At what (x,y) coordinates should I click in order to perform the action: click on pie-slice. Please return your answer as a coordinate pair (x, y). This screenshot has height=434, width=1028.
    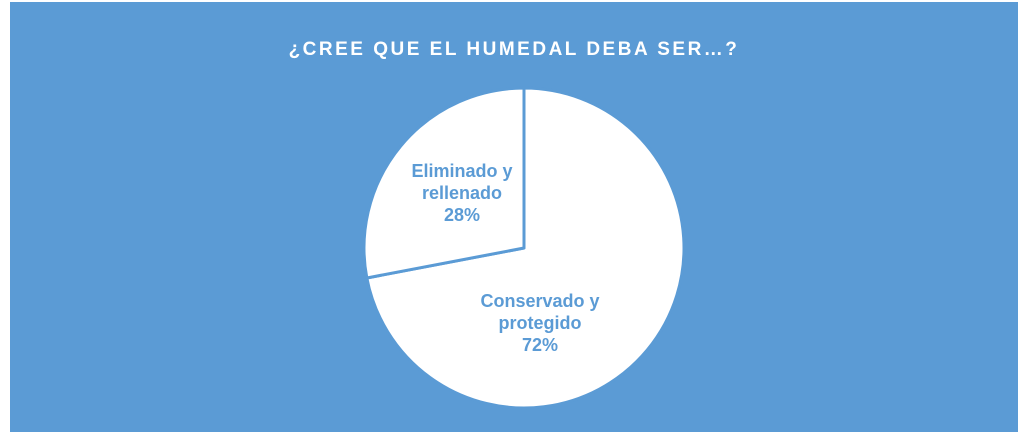
    Looking at the image, I should click on (444, 183).